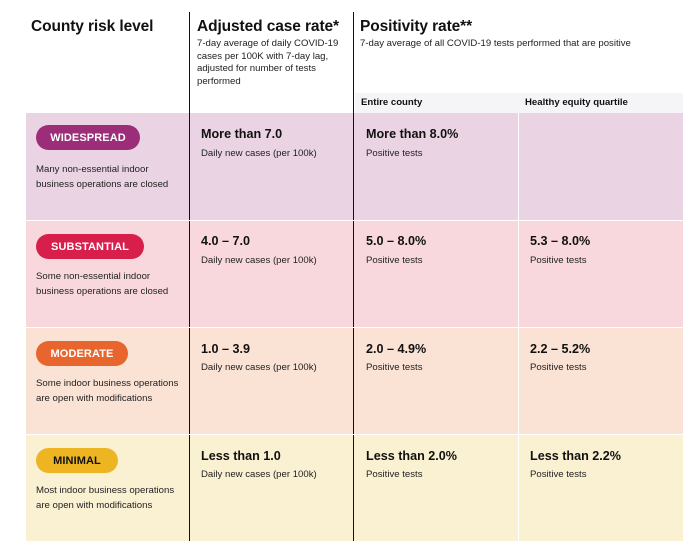 This screenshot has height=557, width=700. I want to click on positivity-subheader-bar, so click(519, 103).